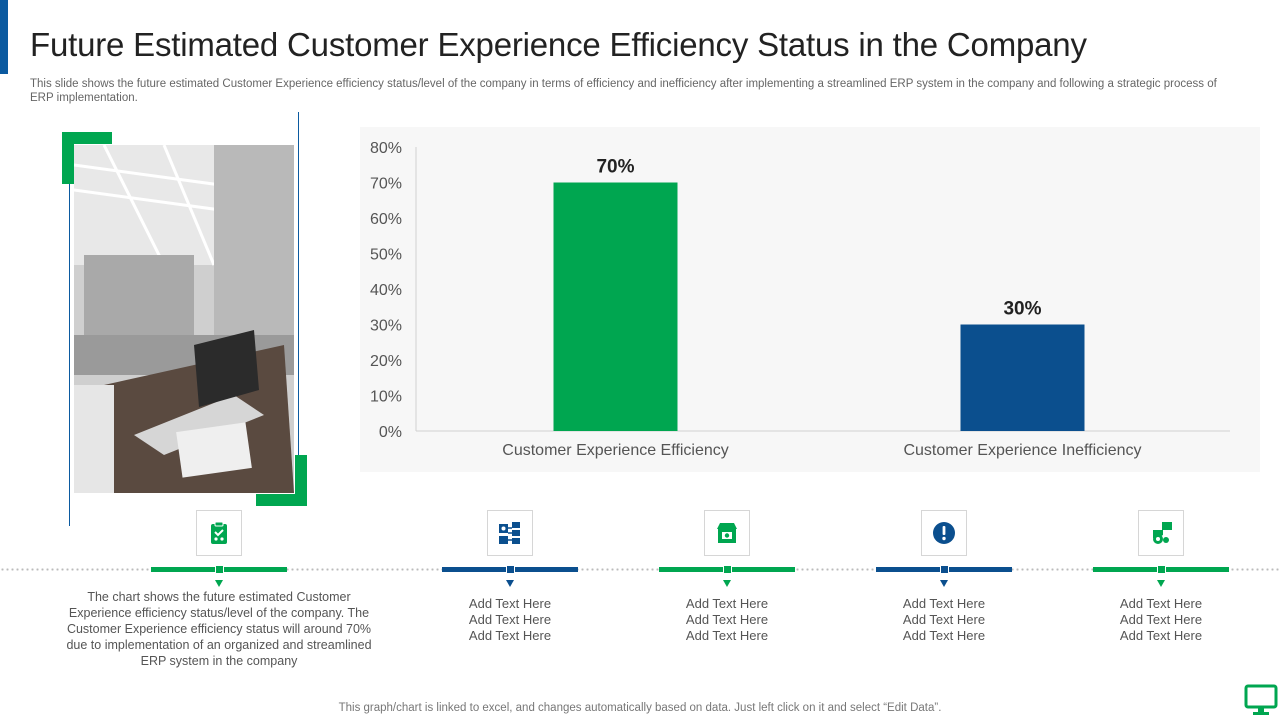 The width and height of the screenshot is (1280, 720). What do you see at coordinates (390, 432) in the screenshot?
I see `y-tick-label: 0%` at bounding box center [390, 432].